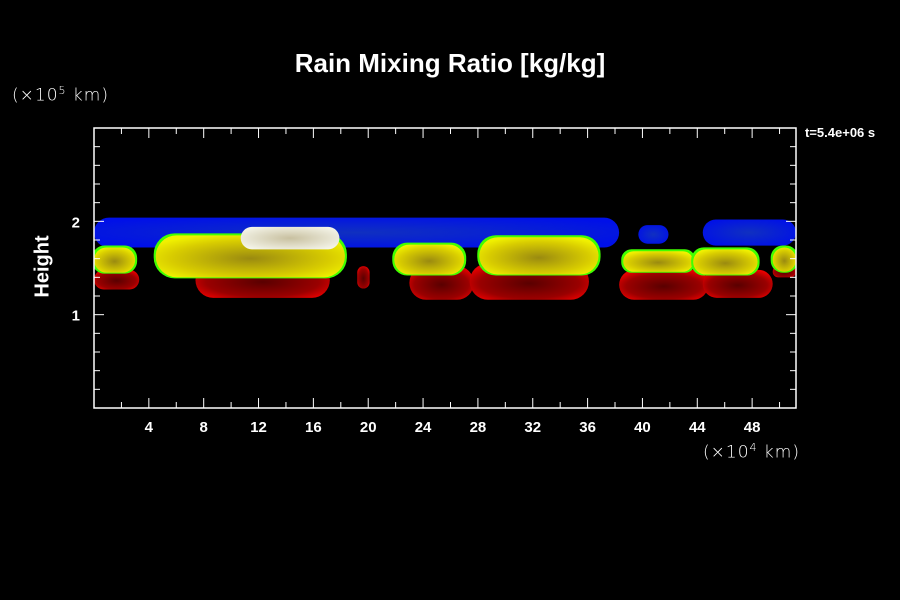 Image resolution: width=900 pixels, height=600 pixels. Describe the element at coordinates (532, 427) in the screenshot. I see `x-tick-label: 32` at that location.